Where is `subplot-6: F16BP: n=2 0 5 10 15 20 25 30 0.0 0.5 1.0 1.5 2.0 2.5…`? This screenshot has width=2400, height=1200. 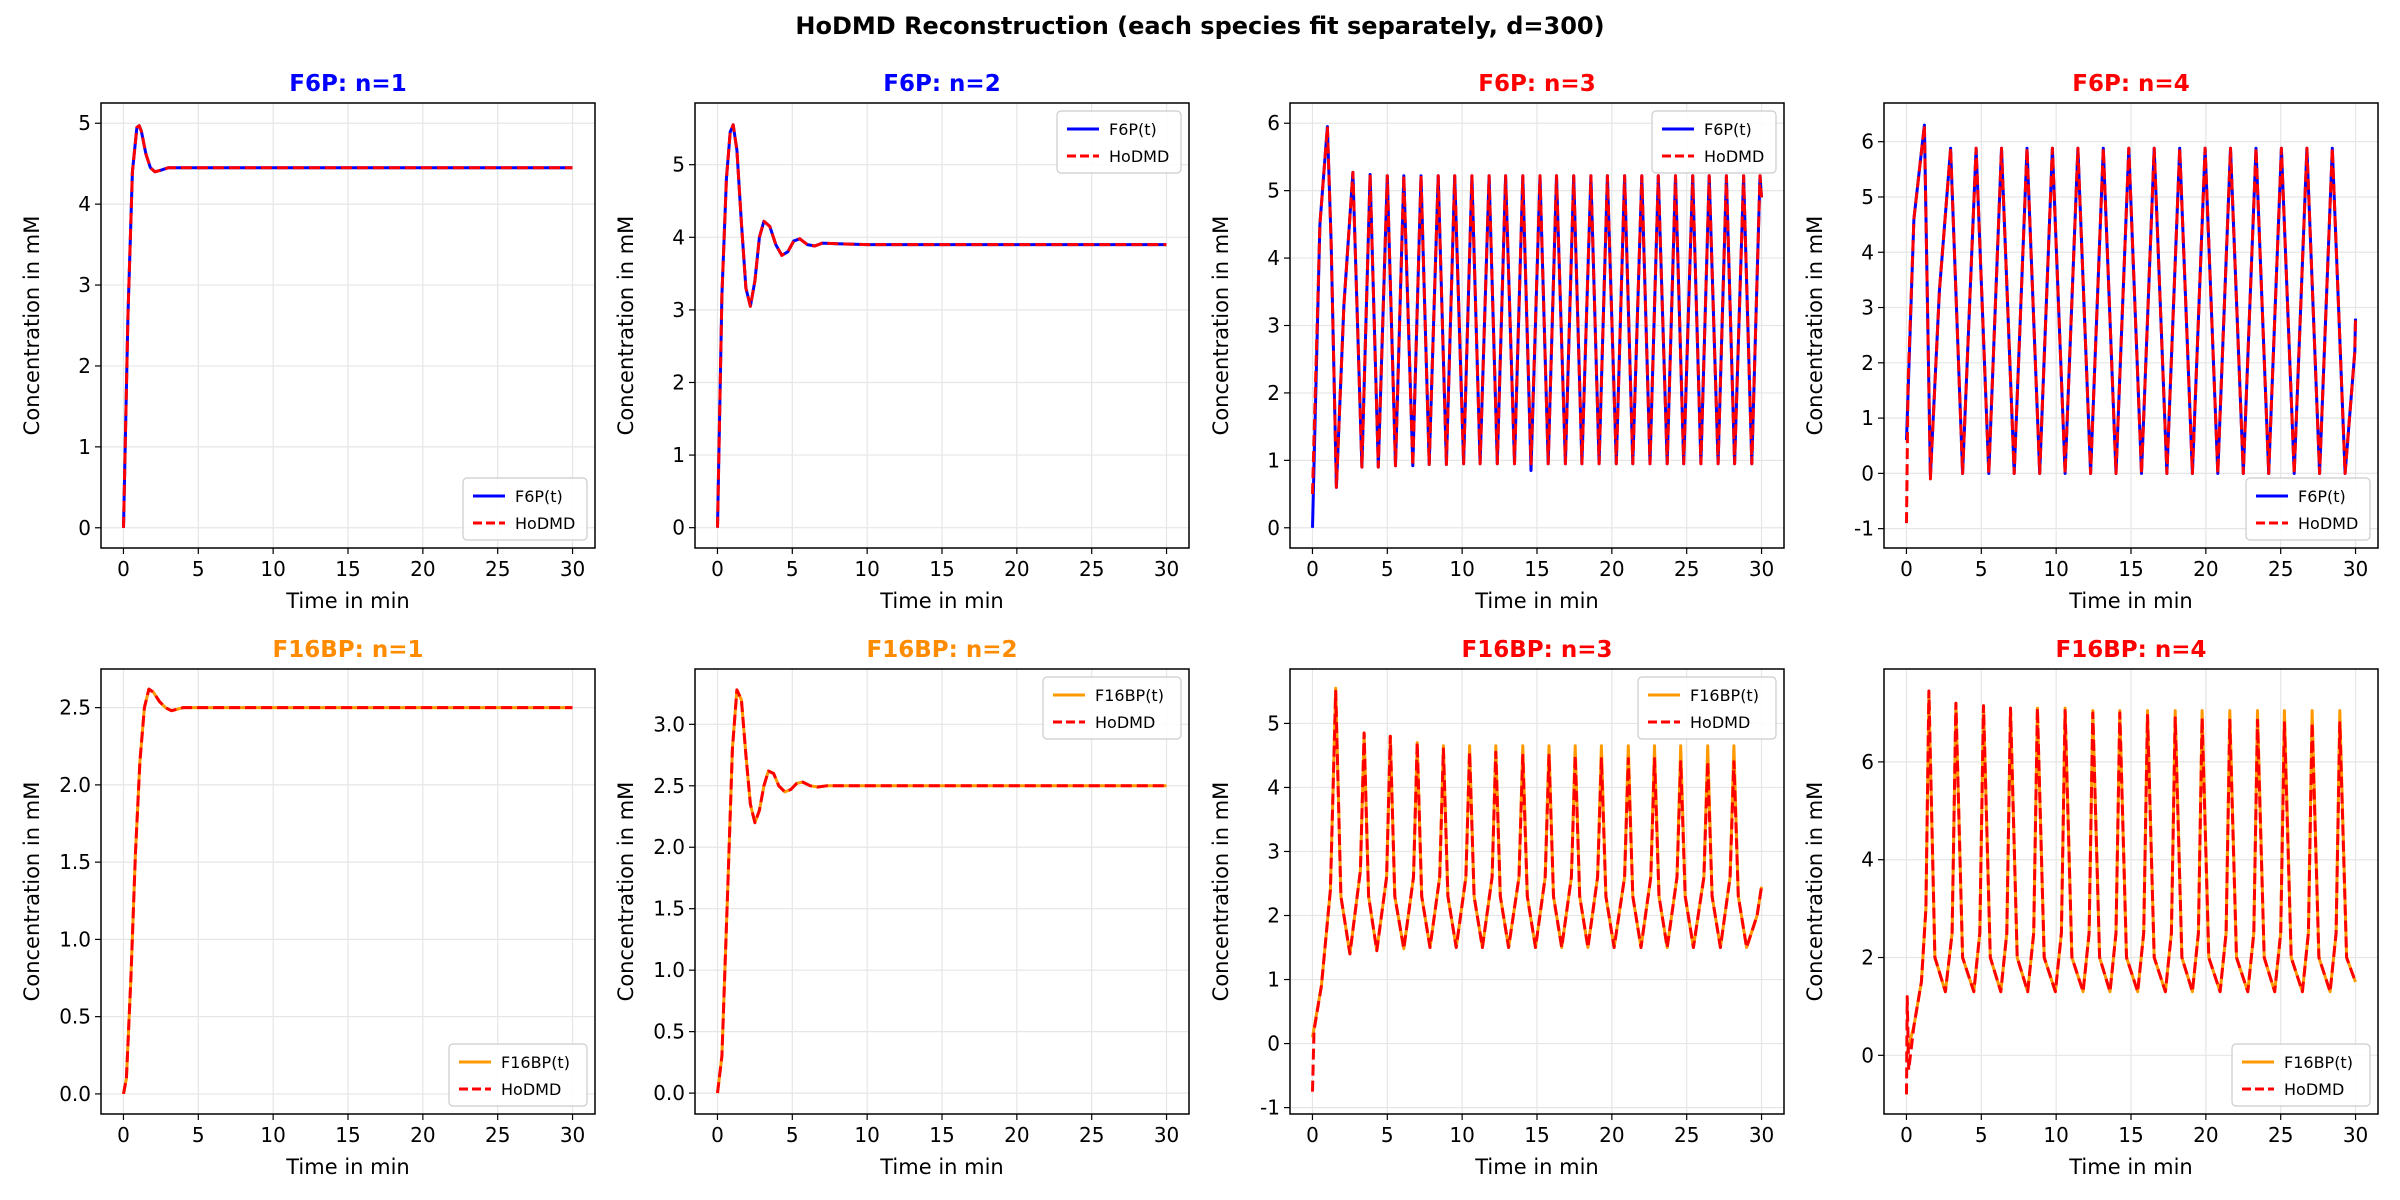 subplot-6: F16BP: n=2 0 5 10 15 20 25 30 0.0 0.5 1.0 1.5 2.0 2.5… is located at coordinates (902, 908).